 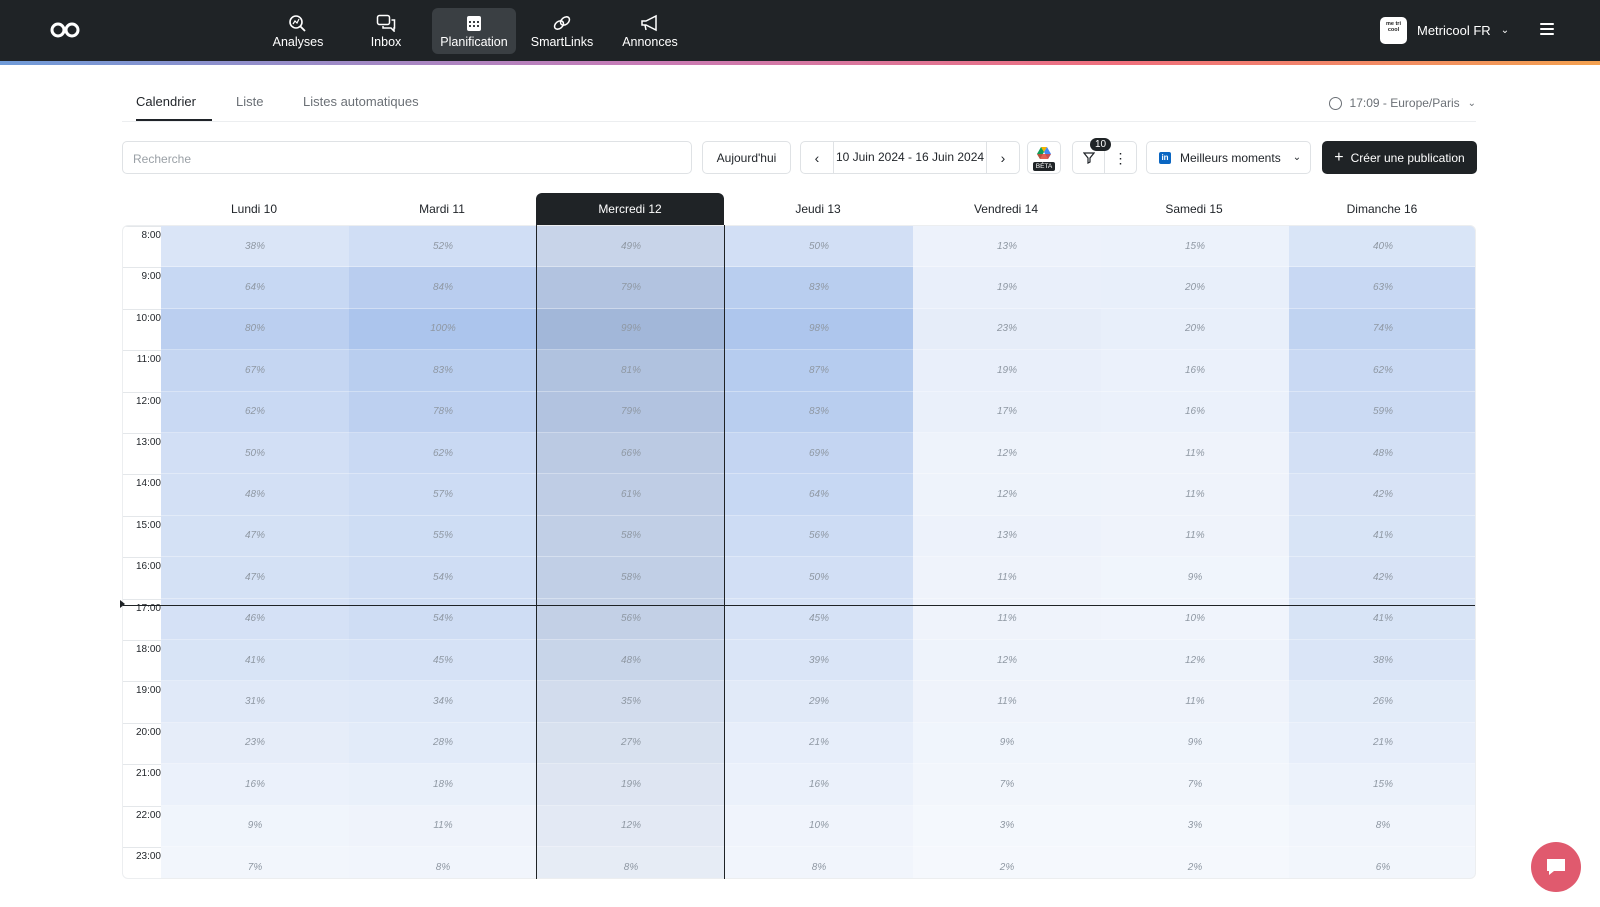 What do you see at coordinates (255, 702) in the screenshot?
I see `heatmap-cell: 31%` at bounding box center [255, 702].